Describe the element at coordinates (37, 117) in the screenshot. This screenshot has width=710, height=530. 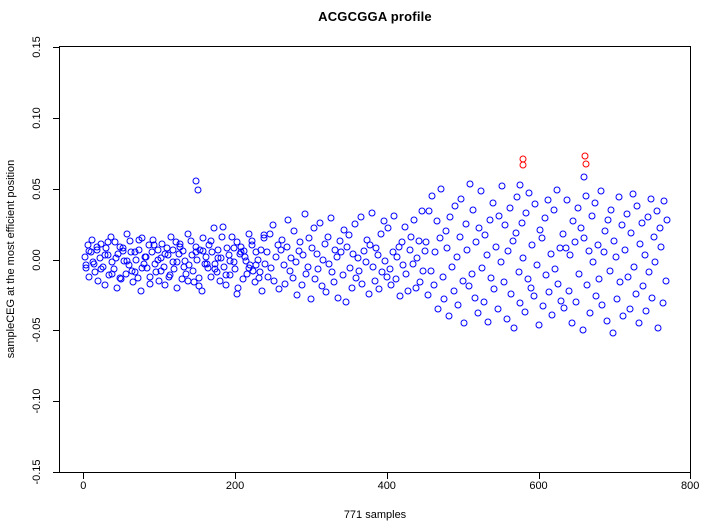
I see `y-axis-tick-label: 0.10` at that location.